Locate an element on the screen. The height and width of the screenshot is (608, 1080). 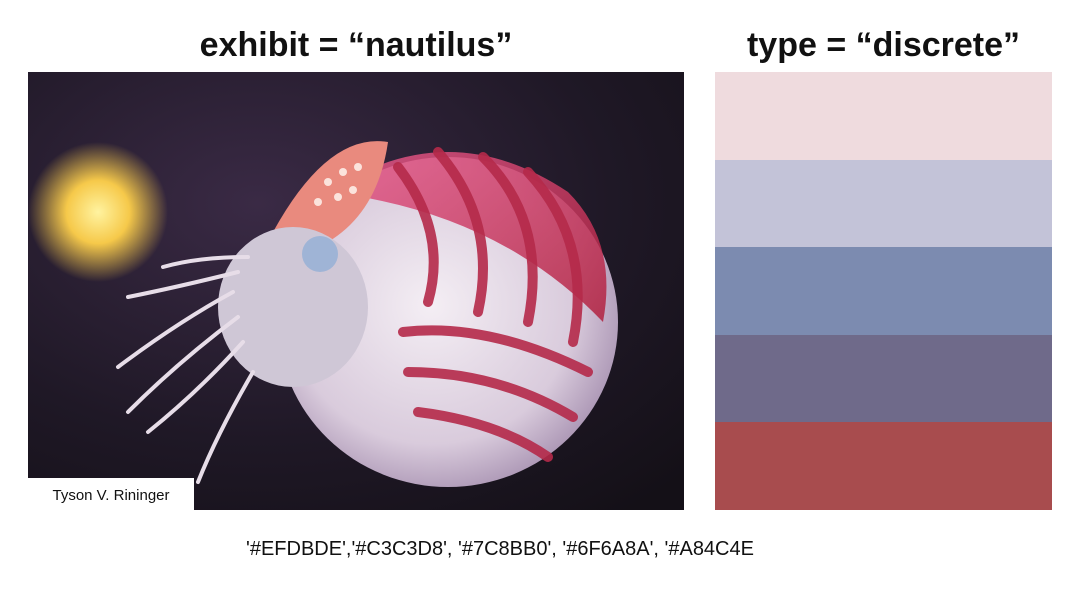
photo-credit: Tyson V. Rininger is located at coordinates (111, 495).